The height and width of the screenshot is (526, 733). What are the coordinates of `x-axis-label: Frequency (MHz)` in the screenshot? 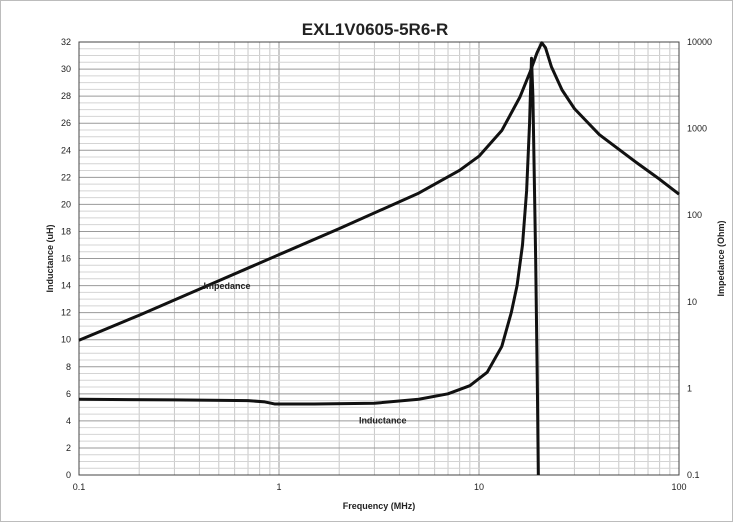 It's located at (379, 506).